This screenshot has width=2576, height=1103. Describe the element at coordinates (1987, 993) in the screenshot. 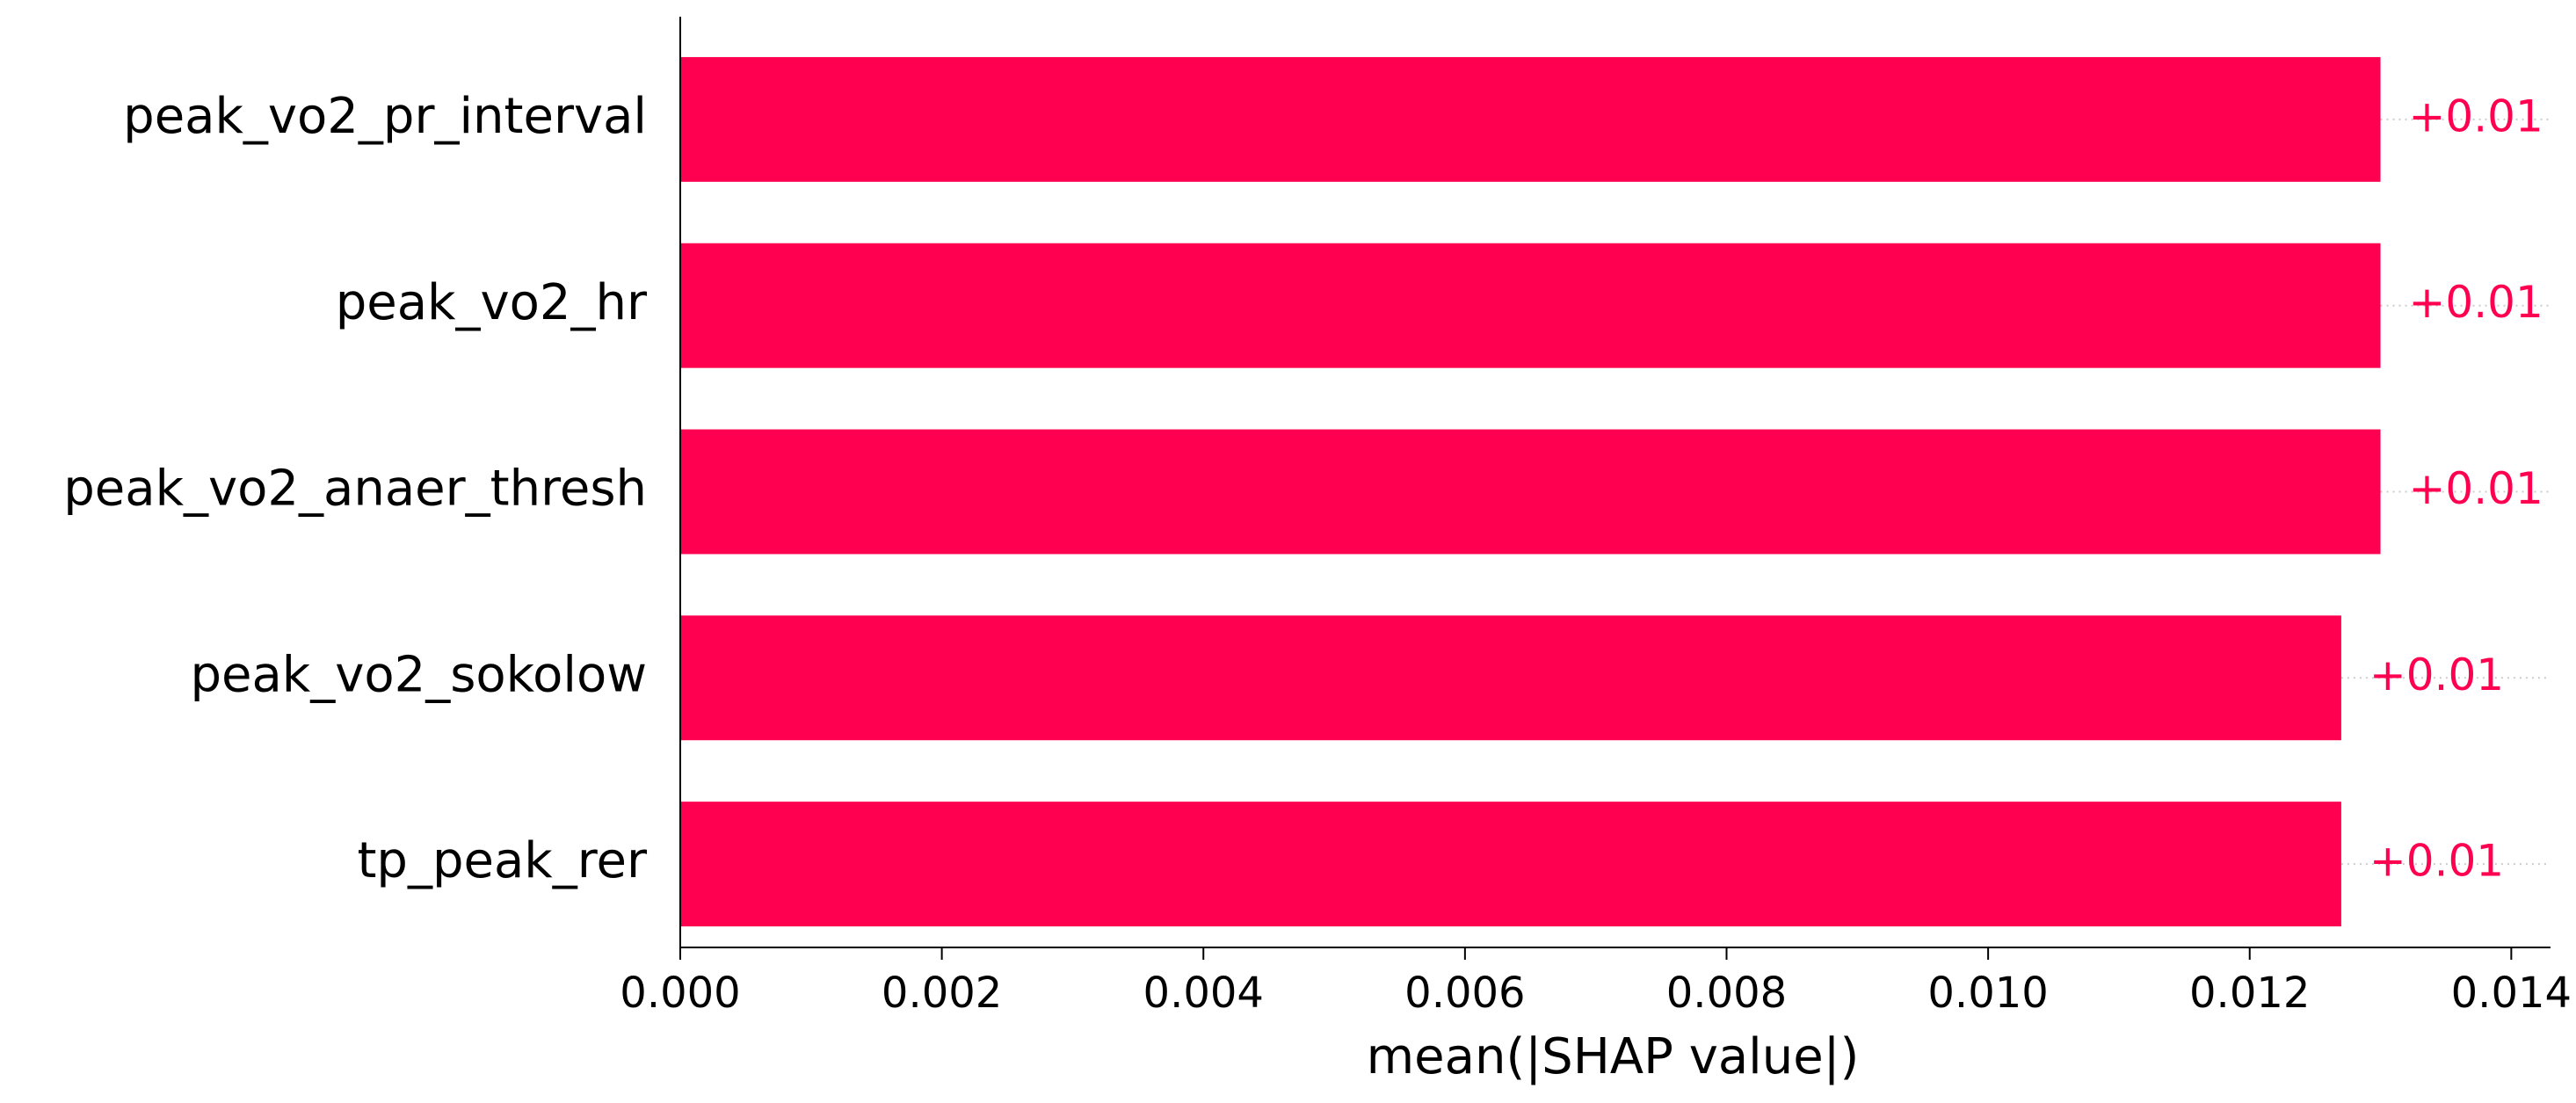

I see `x-tick-label: 0.010` at that location.